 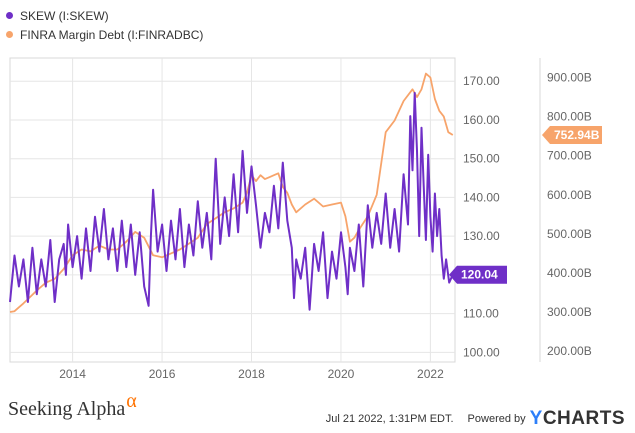 What do you see at coordinates (9, 15) in the screenshot?
I see `legend-swatch-skew` at bounding box center [9, 15].